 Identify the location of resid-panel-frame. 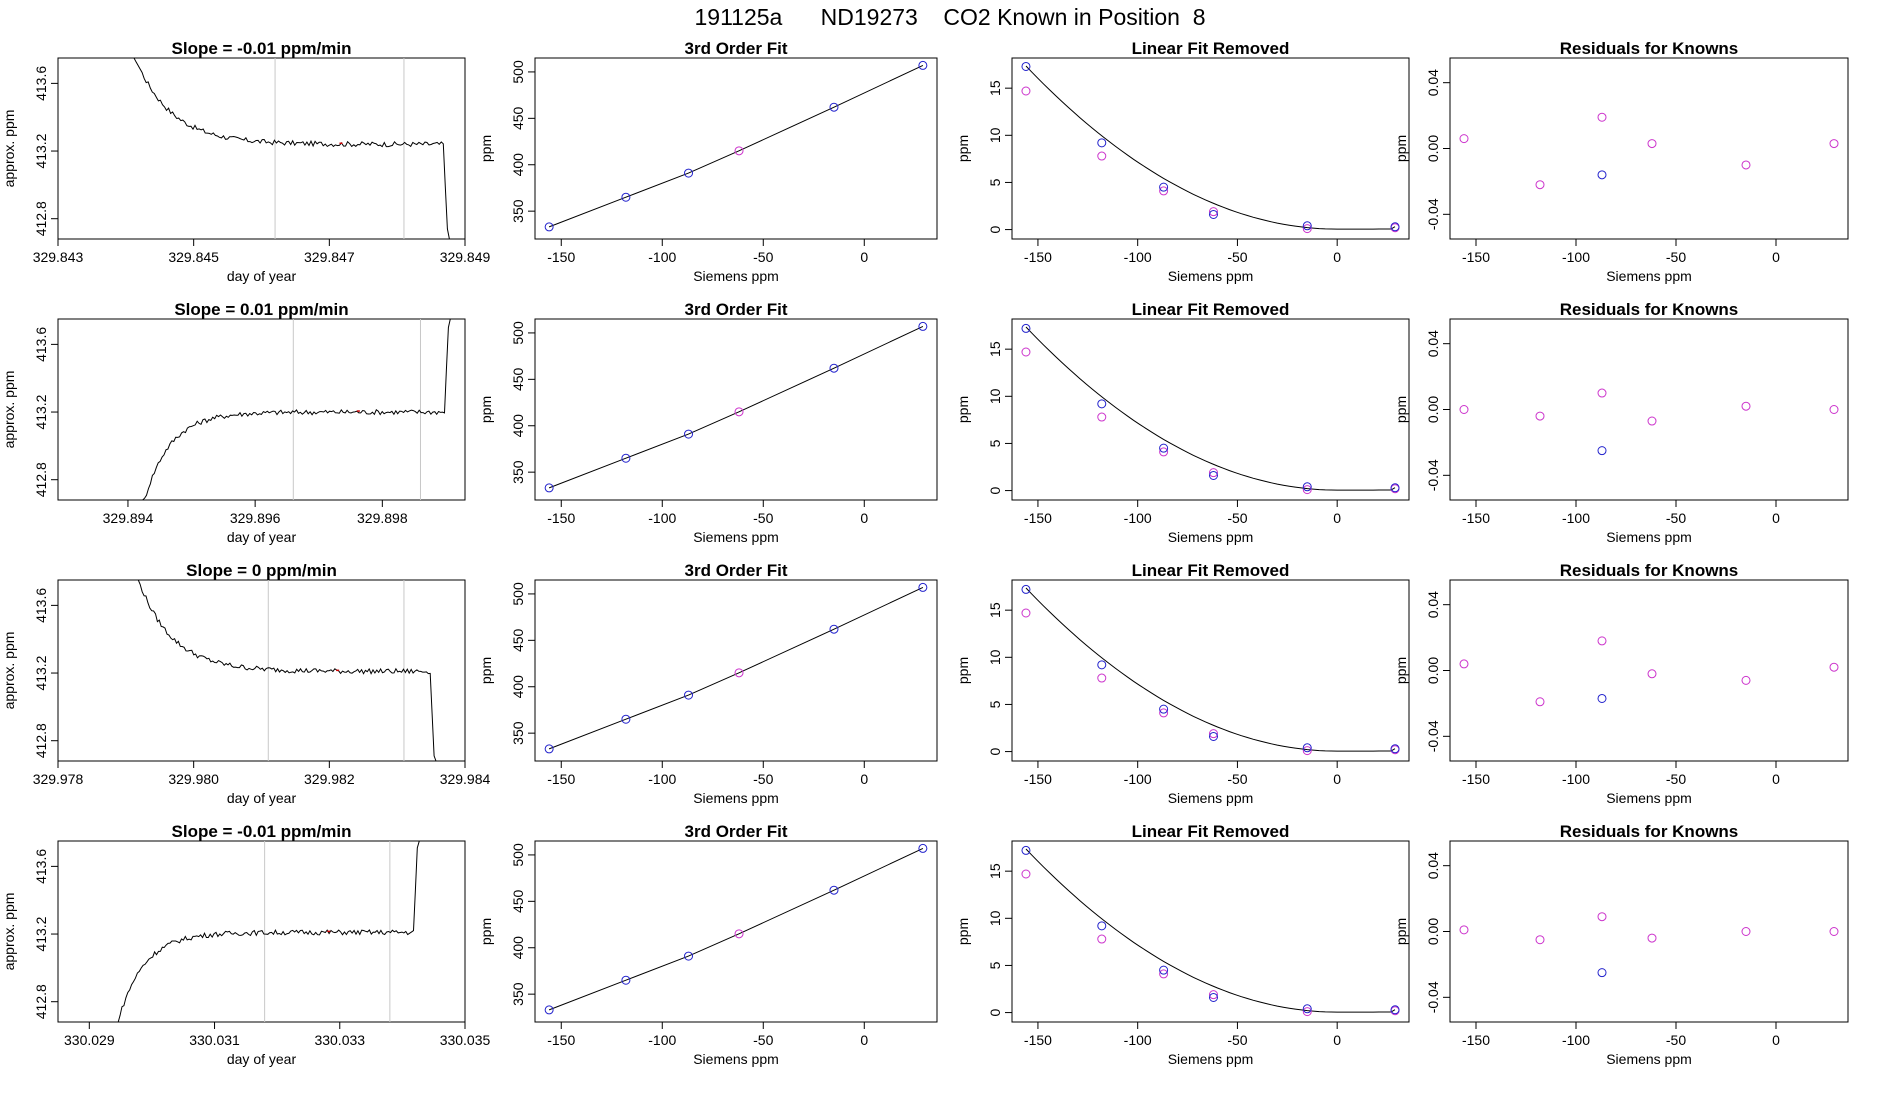
(1649, 148).